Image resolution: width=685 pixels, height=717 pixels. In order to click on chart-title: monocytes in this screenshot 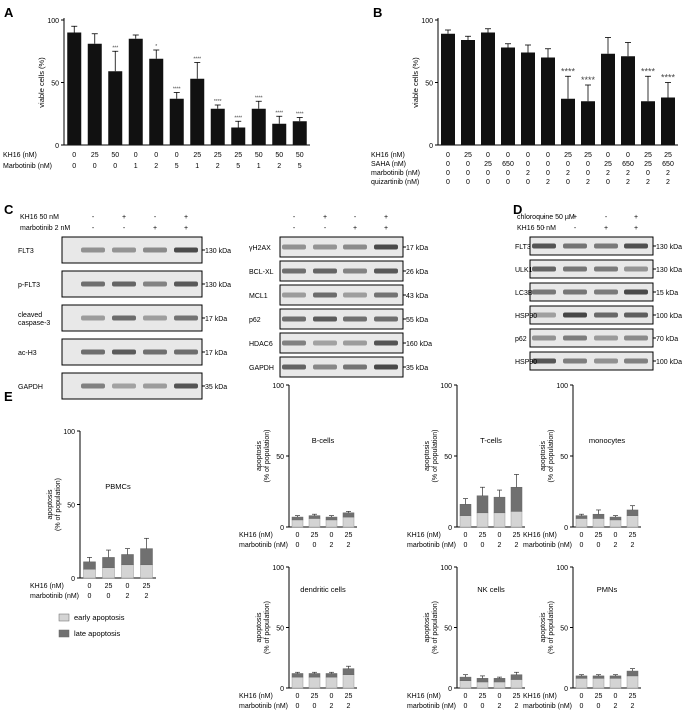, I will do `click(607, 440)`.